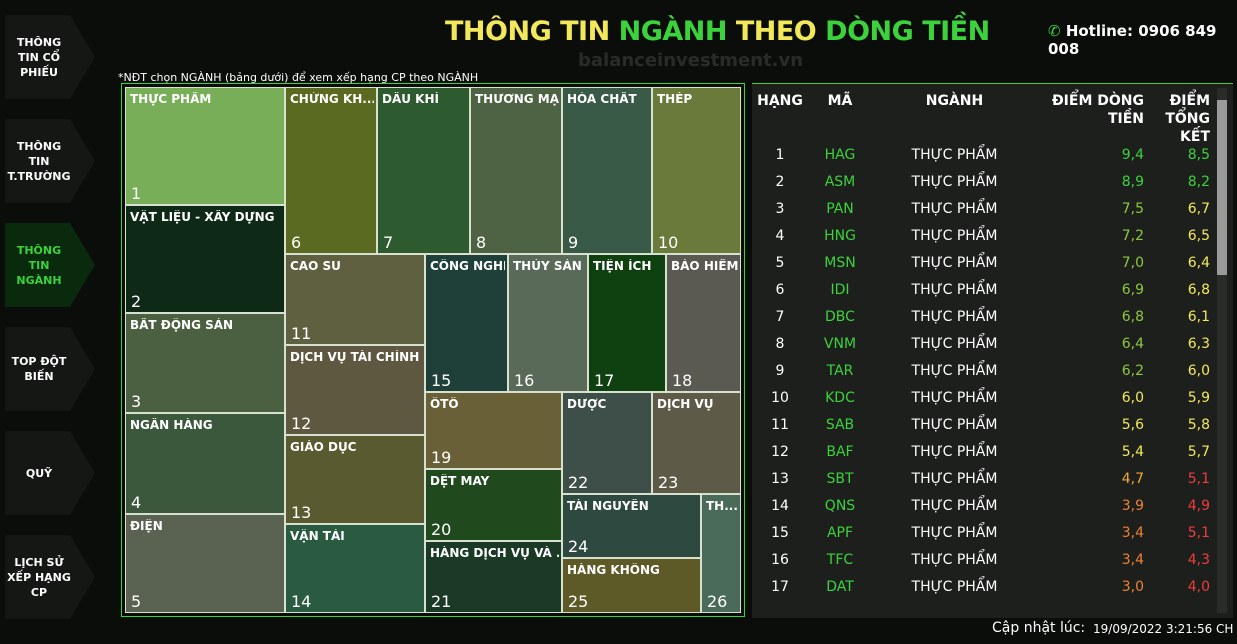  What do you see at coordinates (1132, 587) in the screenshot?
I see `table-cell: 3,0` at bounding box center [1132, 587].